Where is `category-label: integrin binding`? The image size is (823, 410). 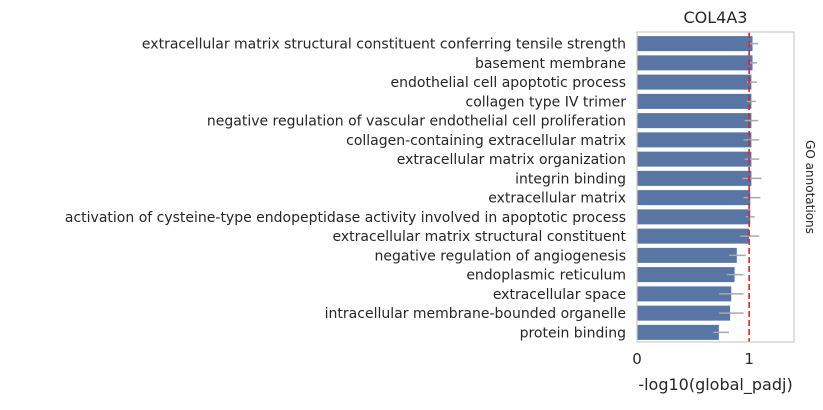
category-label: integrin binding is located at coordinates (570, 179).